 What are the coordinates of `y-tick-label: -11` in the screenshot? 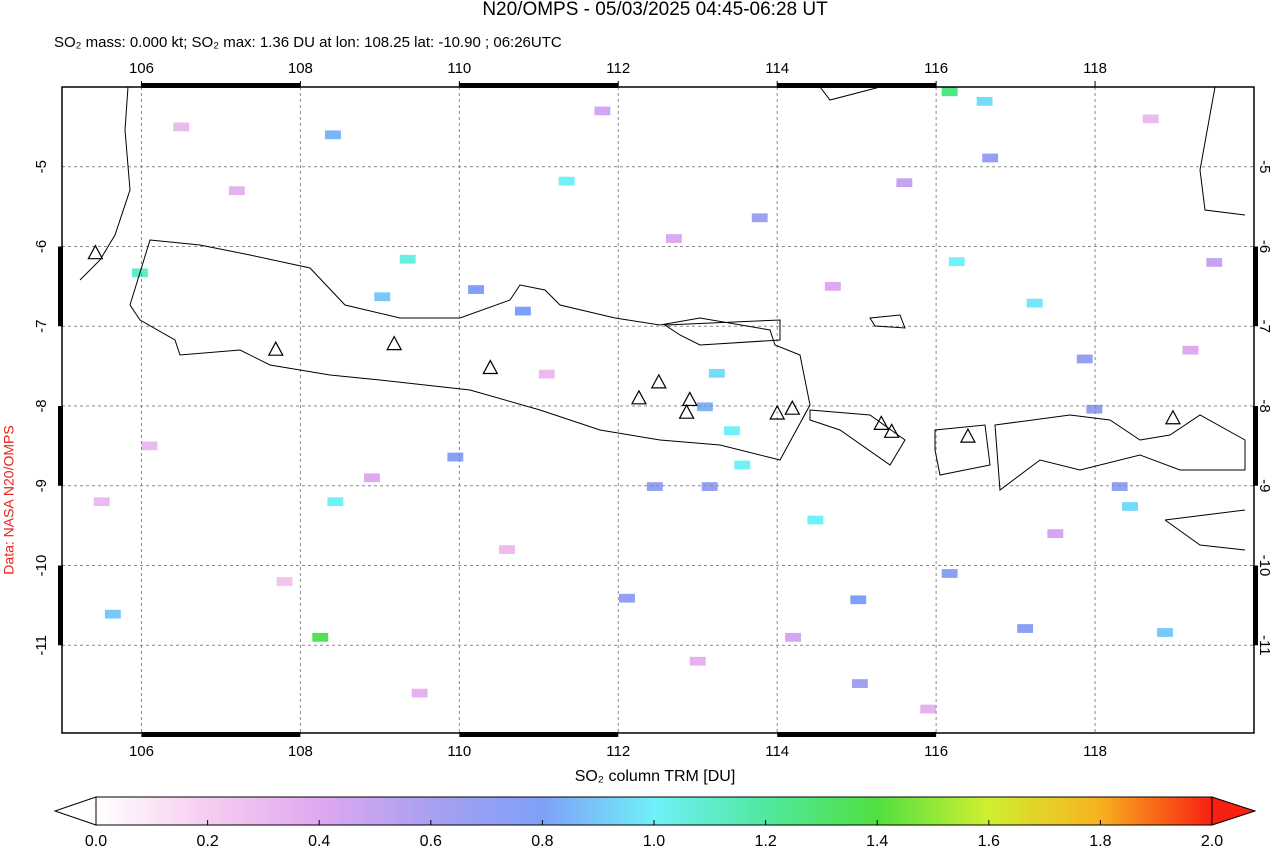 It's located at (41, 645).